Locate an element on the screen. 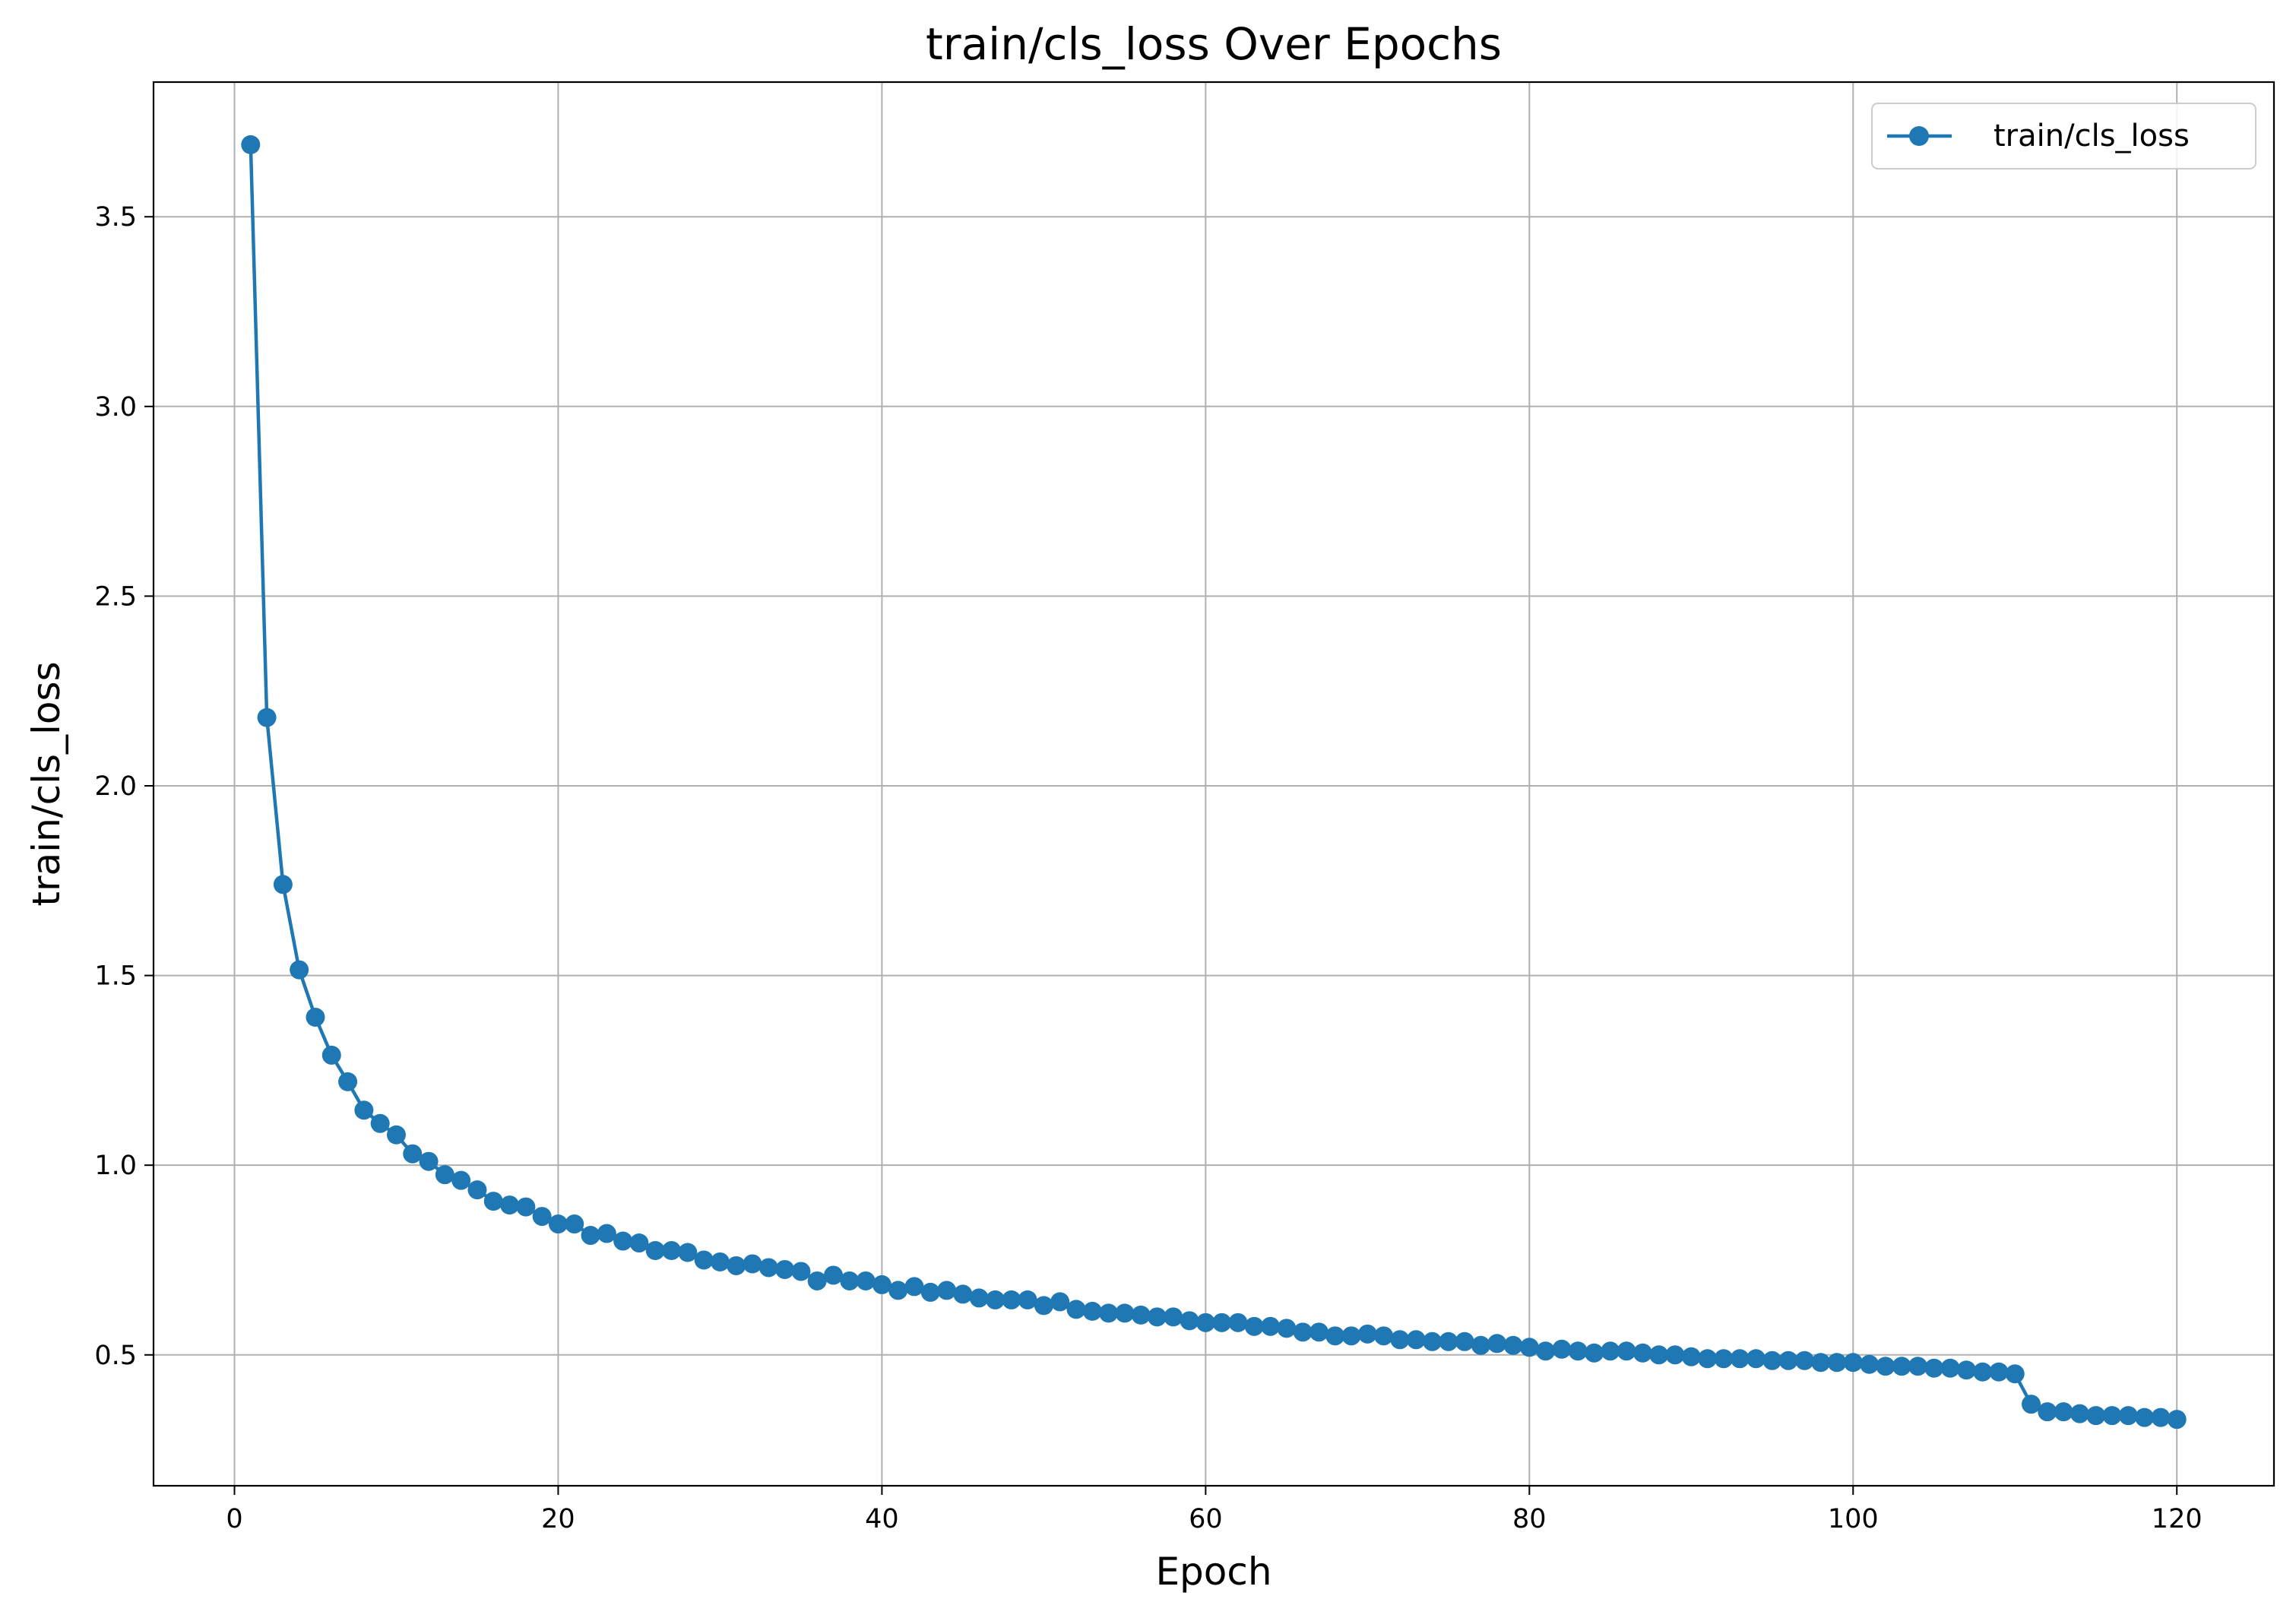 The width and height of the screenshot is (2296, 1618). x-tick-label: 40 is located at coordinates (882, 1519).